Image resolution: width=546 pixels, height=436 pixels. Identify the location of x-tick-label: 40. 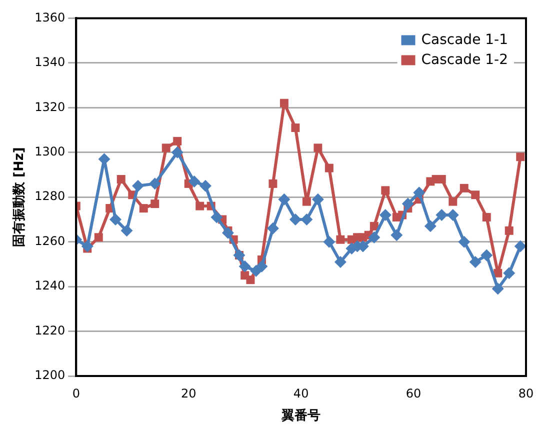
(301, 393).